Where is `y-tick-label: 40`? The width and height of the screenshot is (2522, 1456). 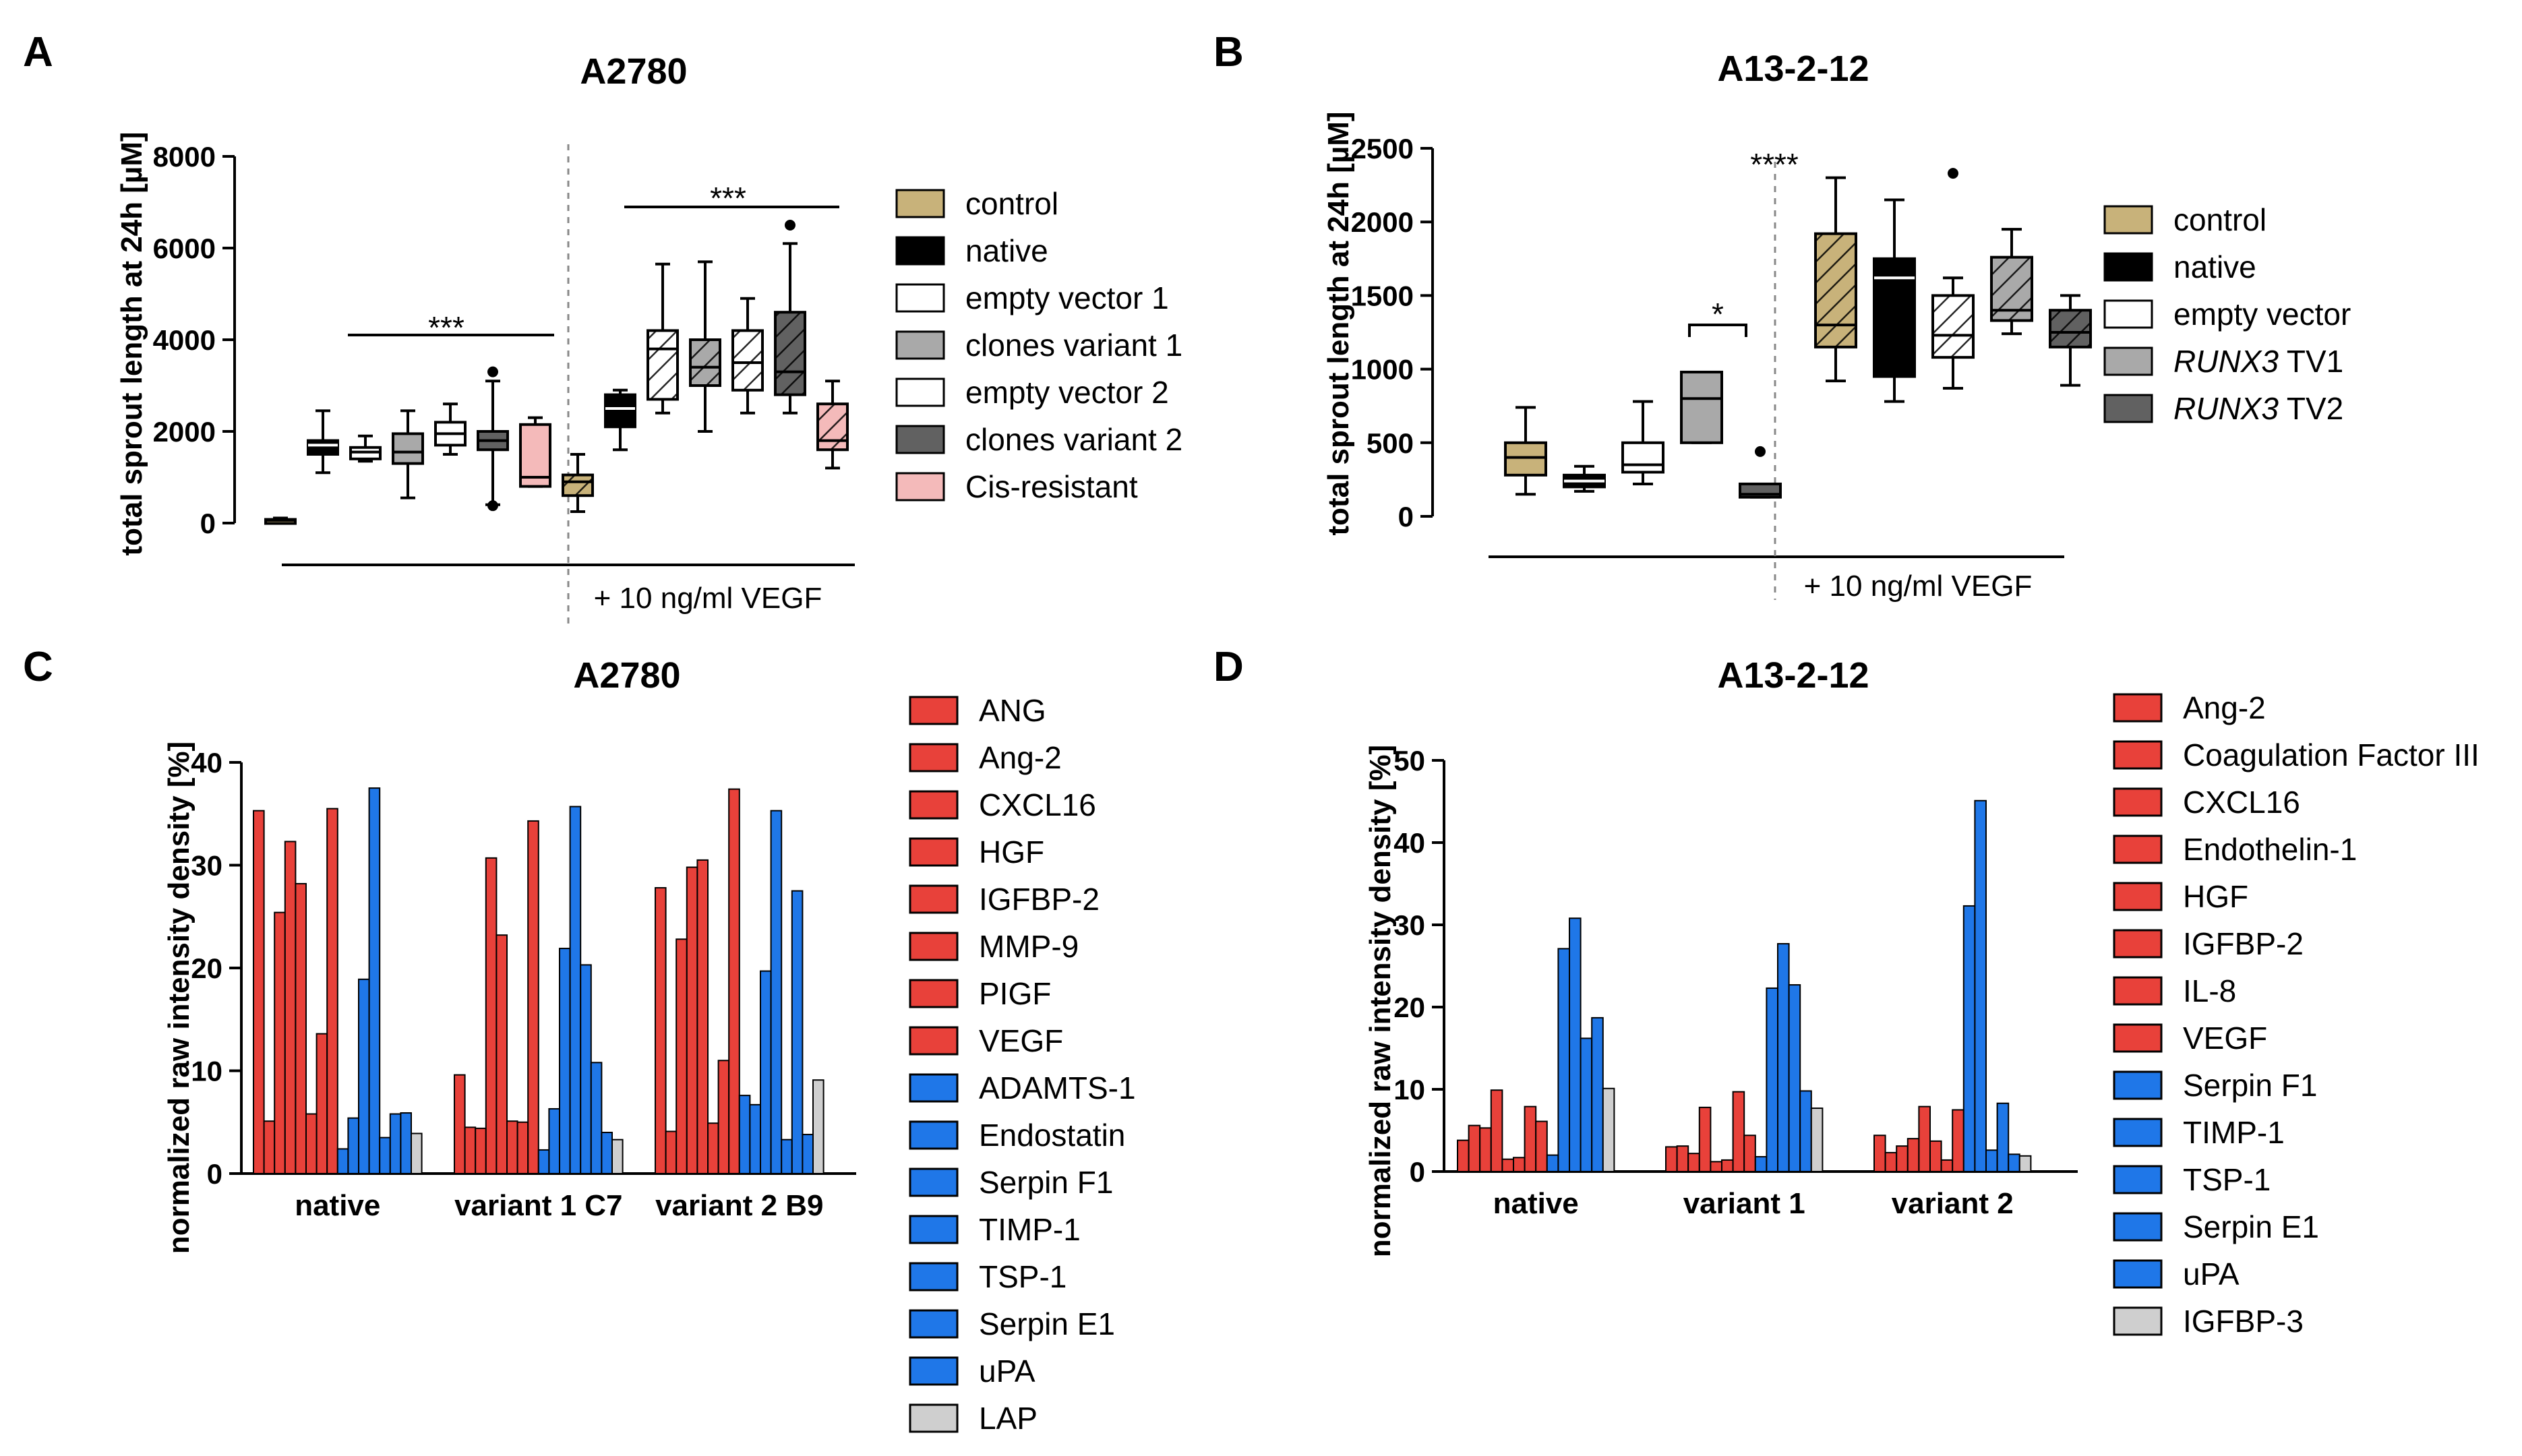
y-tick-label: 40 is located at coordinates (1409, 843).